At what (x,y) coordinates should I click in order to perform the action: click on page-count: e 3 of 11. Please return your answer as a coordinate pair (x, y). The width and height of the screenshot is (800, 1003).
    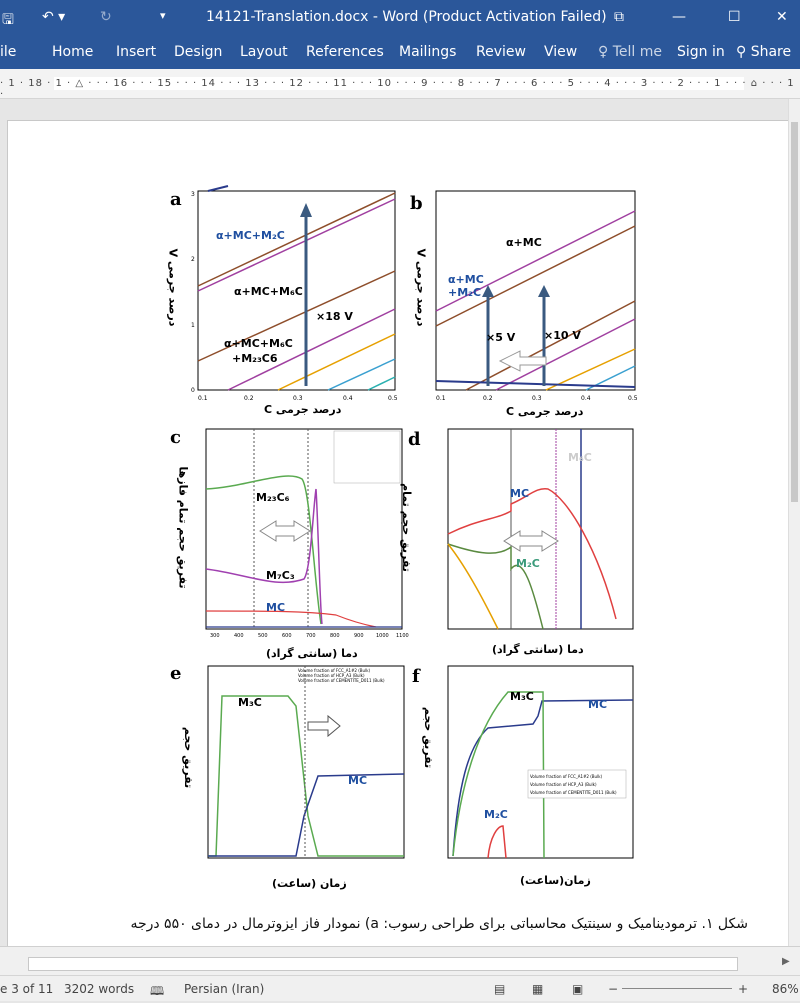
    Looking at the image, I should click on (27, 989).